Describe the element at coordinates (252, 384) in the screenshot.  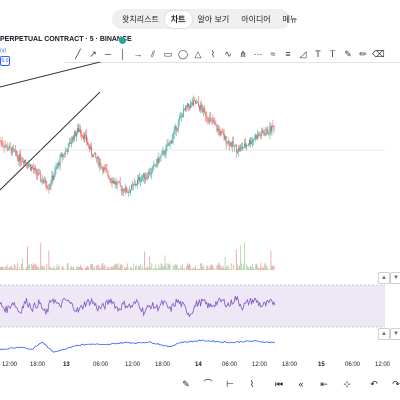
I see `marker-icon: ⌇` at that location.